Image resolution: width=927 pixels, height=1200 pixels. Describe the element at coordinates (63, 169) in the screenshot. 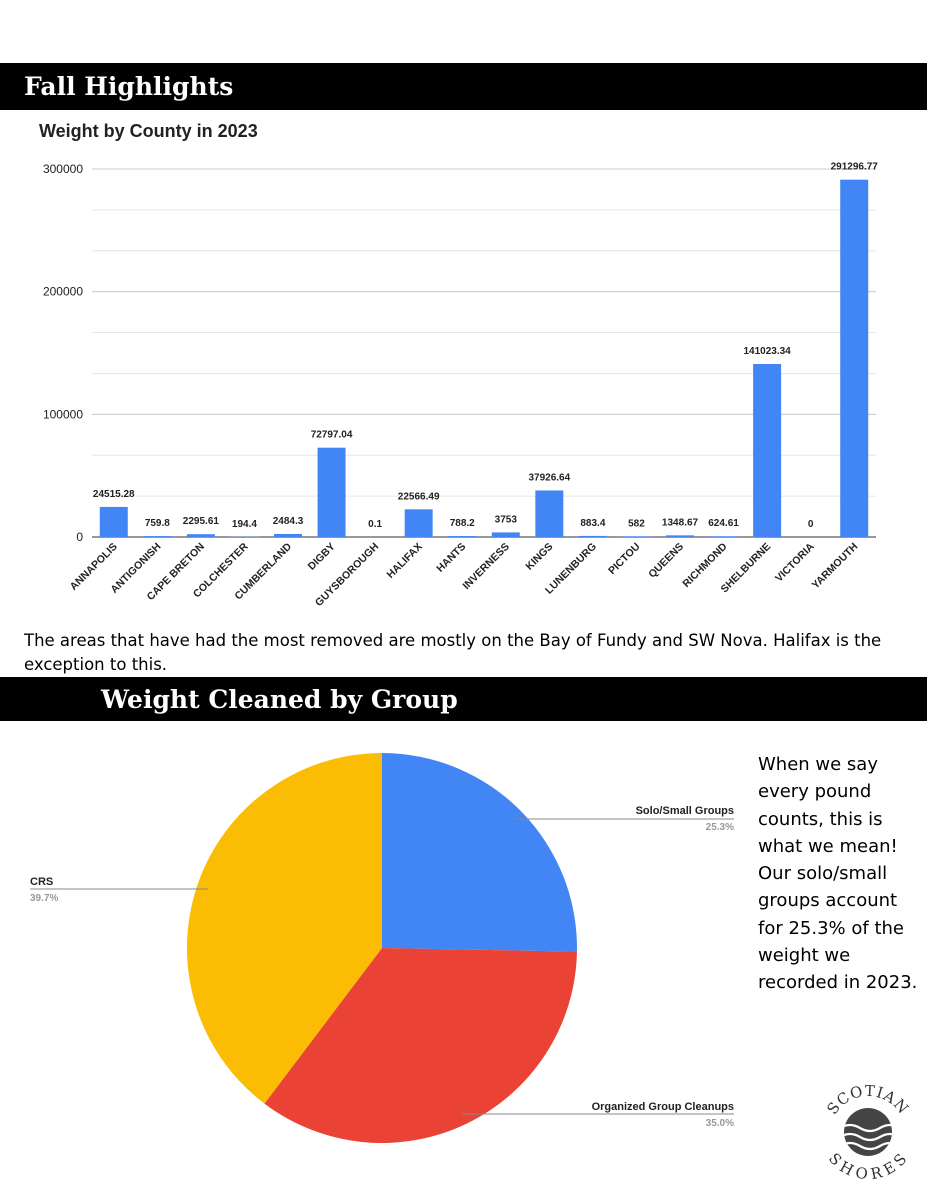

I see `y-tick-label: 300000` at that location.